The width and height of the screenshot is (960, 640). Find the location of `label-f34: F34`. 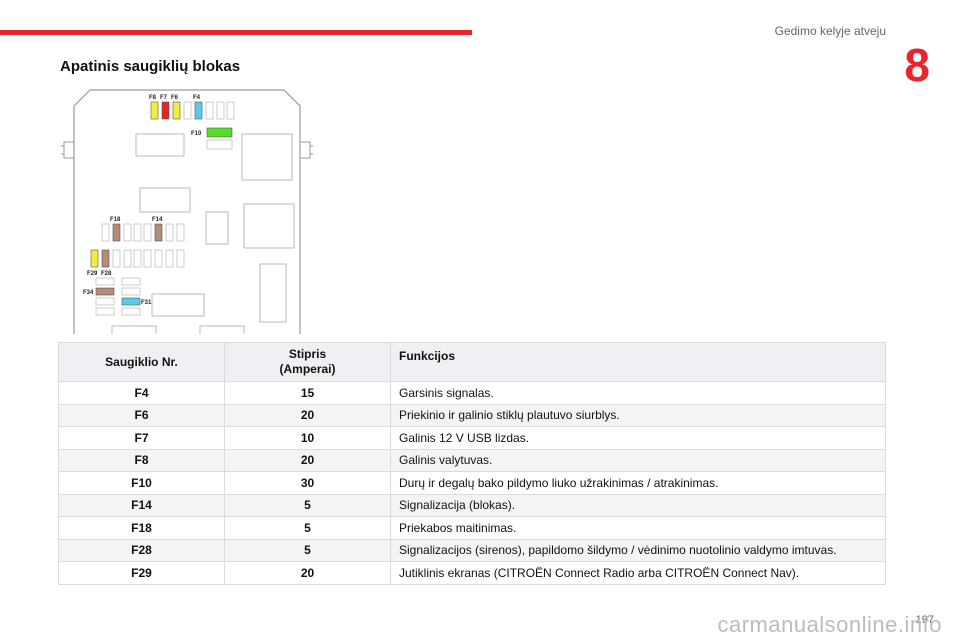

label-f34: F34 is located at coordinates (88, 293).